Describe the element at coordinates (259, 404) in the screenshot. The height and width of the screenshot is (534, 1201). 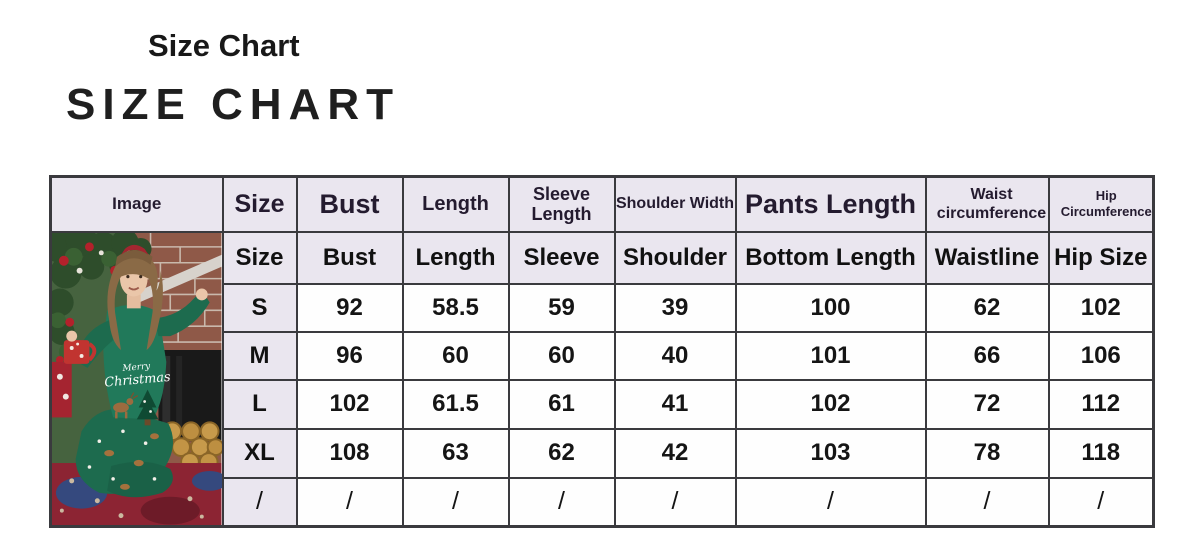
I see `row-size-label: L` at that location.